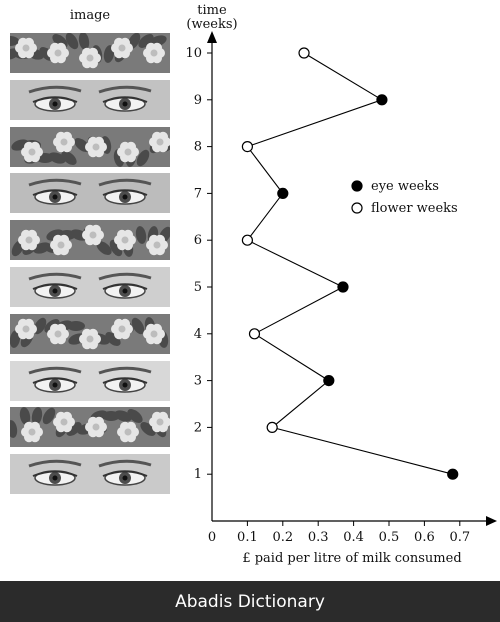 Image resolution: width=500 pixels, height=622 pixels. Describe the element at coordinates (318, 537) in the screenshot. I see `x-tick-label: 0.3` at that location.